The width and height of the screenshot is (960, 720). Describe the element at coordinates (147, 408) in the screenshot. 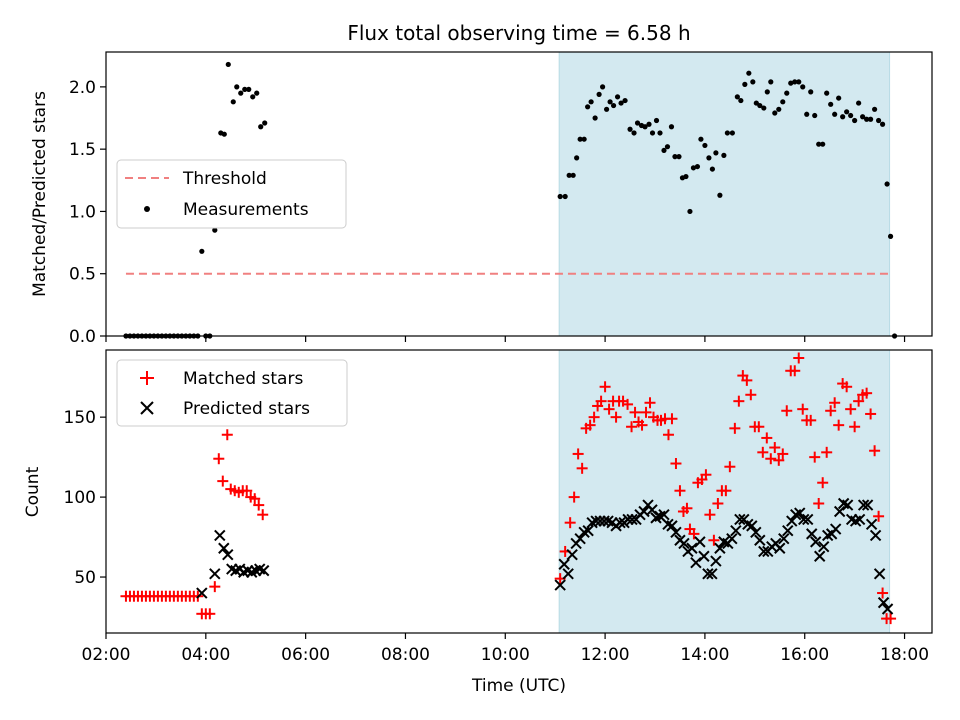

I see `legend-predicted-swatch` at that location.